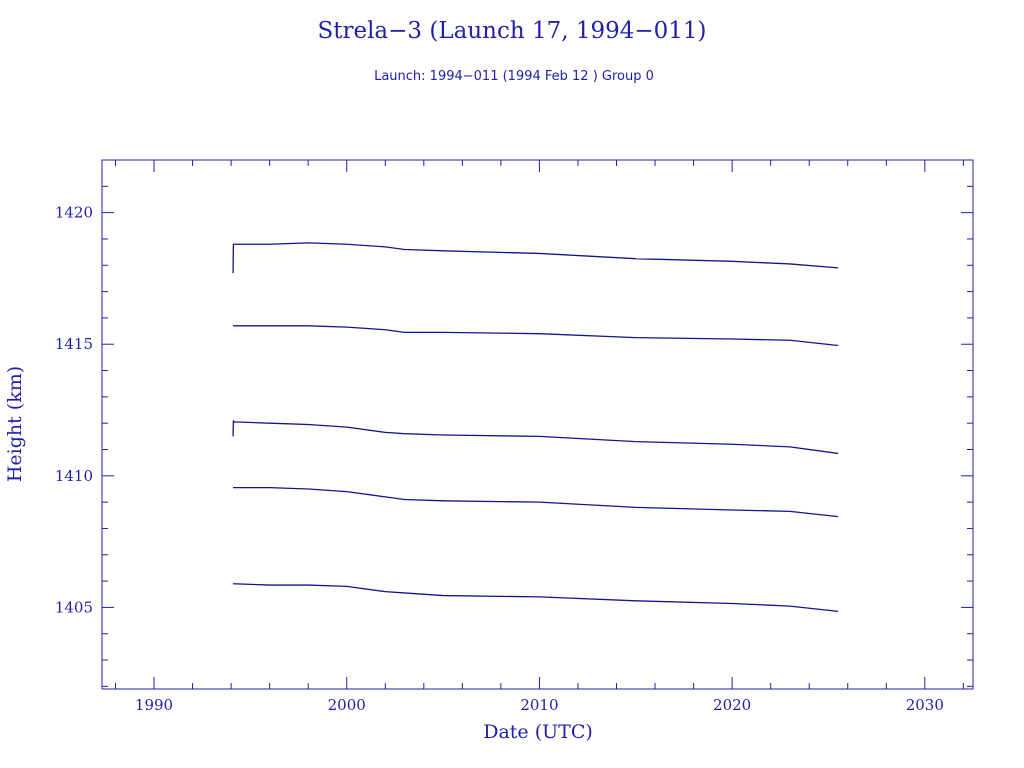 The height and width of the screenshot is (768, 1024). Describe the element at coordinates (732, 705) in the screenshot. I see `x-tick-label: 2020` at that location.